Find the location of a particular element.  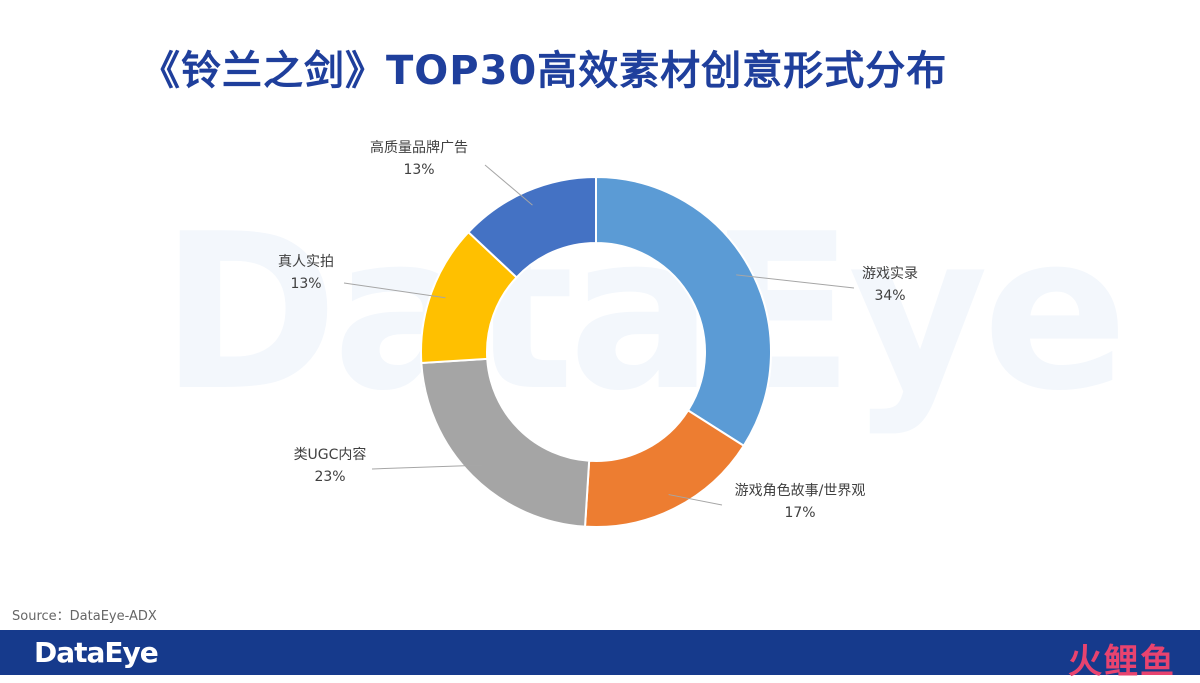

slice-label: 类UGC内容 is located at coordinates (330, 454).